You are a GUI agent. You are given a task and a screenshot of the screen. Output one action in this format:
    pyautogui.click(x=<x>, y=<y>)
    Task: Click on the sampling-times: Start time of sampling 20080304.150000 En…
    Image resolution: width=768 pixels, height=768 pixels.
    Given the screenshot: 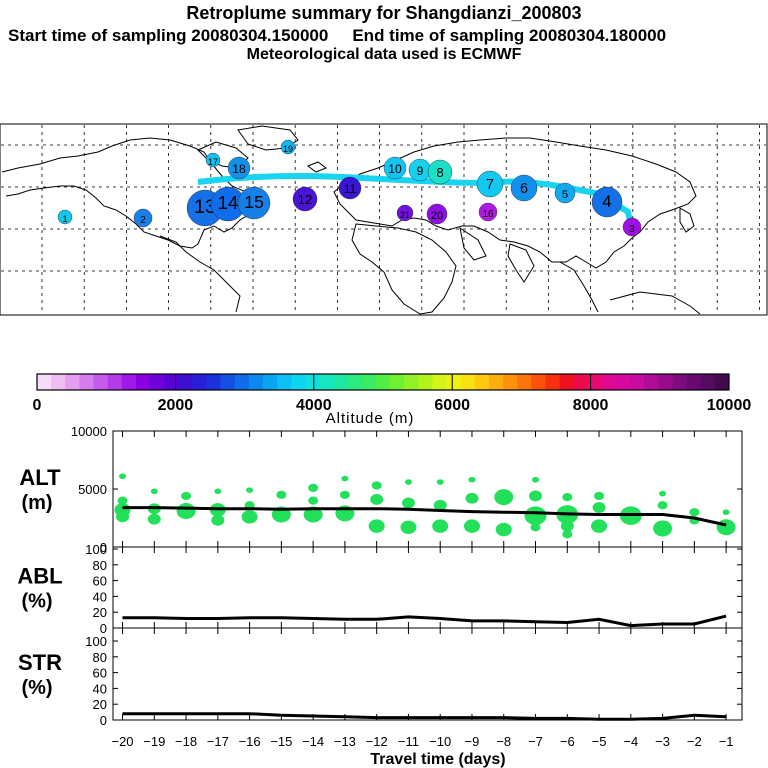 What is the action you would take?
    pyautogui.click(x=388, y=36)
    